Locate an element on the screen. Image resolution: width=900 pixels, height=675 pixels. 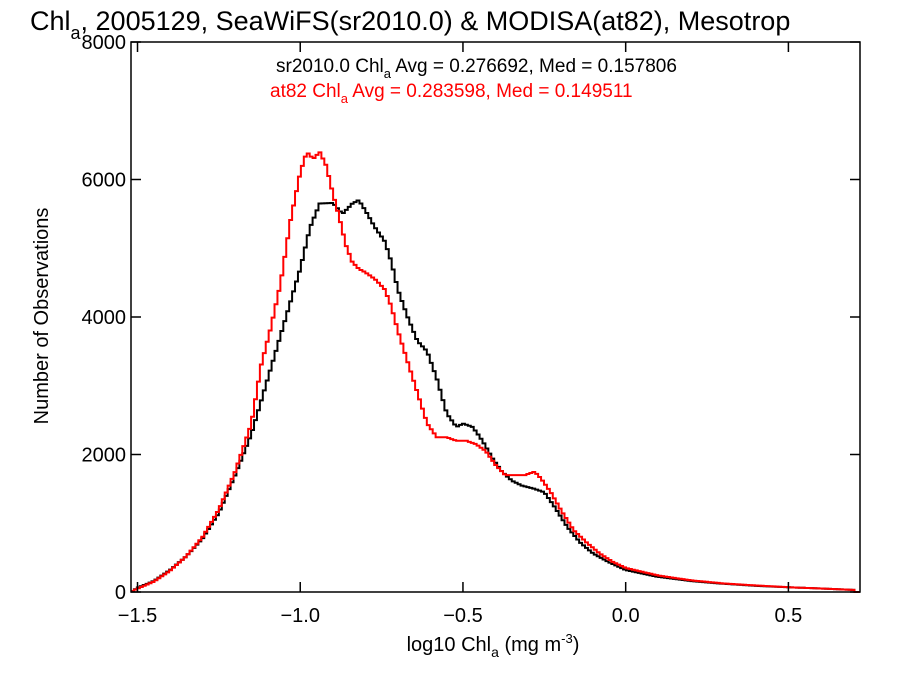
x-tick-label: −1.5 is located at coordinates (137, 616).